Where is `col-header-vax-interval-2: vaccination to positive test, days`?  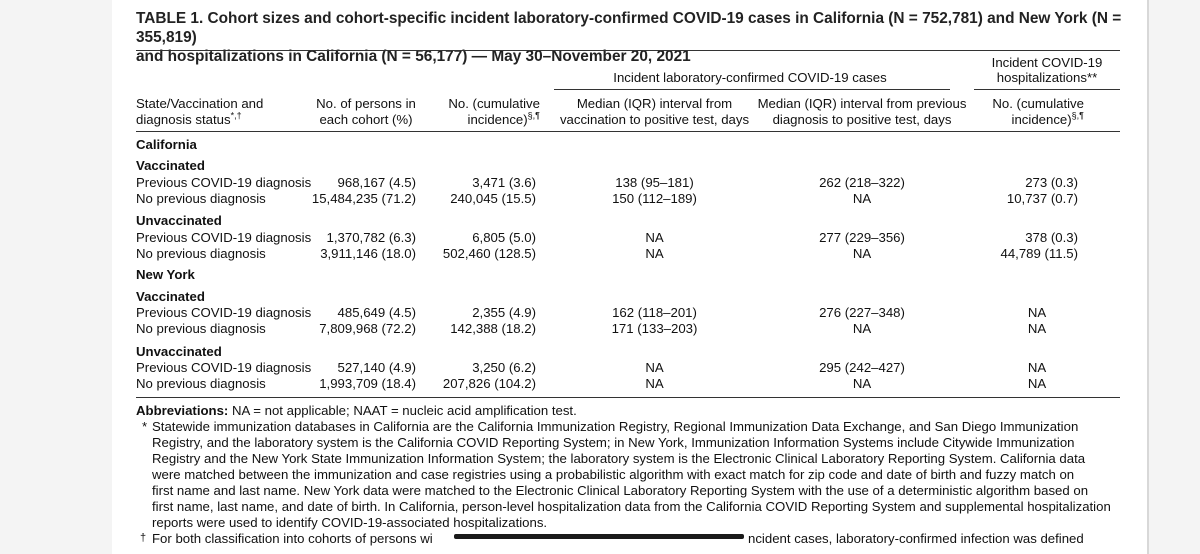 col-header-vax-interval-2: vaccination to positive test, days is located at coordinates (654, 119).